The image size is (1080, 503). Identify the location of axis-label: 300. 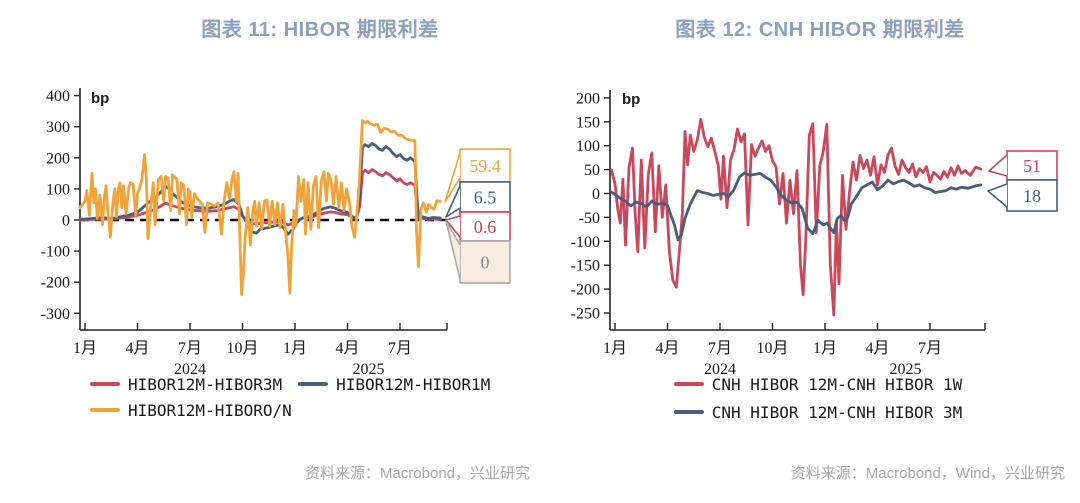
(58, 127).